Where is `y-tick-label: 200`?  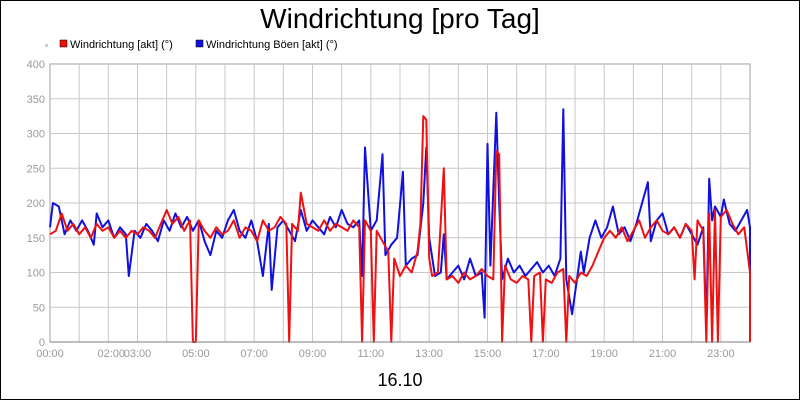 y-tick-label: 200 is located at coordinates (36, 204).